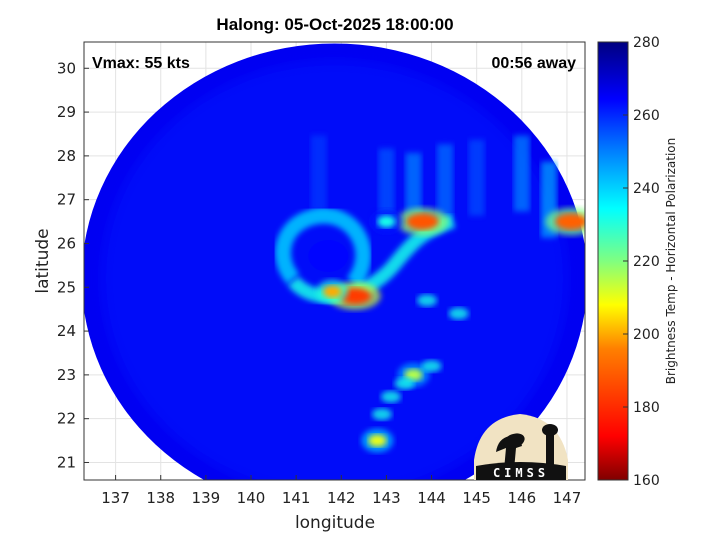  What do you see at coordinates (66, 419) in the screenshot?
I see `y-tick-label: 22` at bounding box center [66, 419].